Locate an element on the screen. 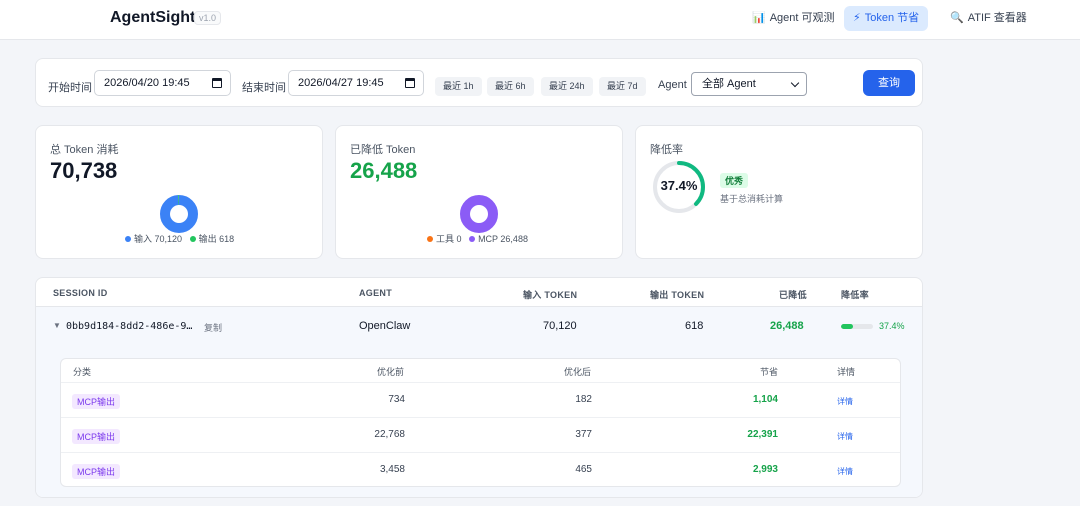 This screenshot has height=506, width=1080. legend-name: 输出 is located at coordinates (207, 239).